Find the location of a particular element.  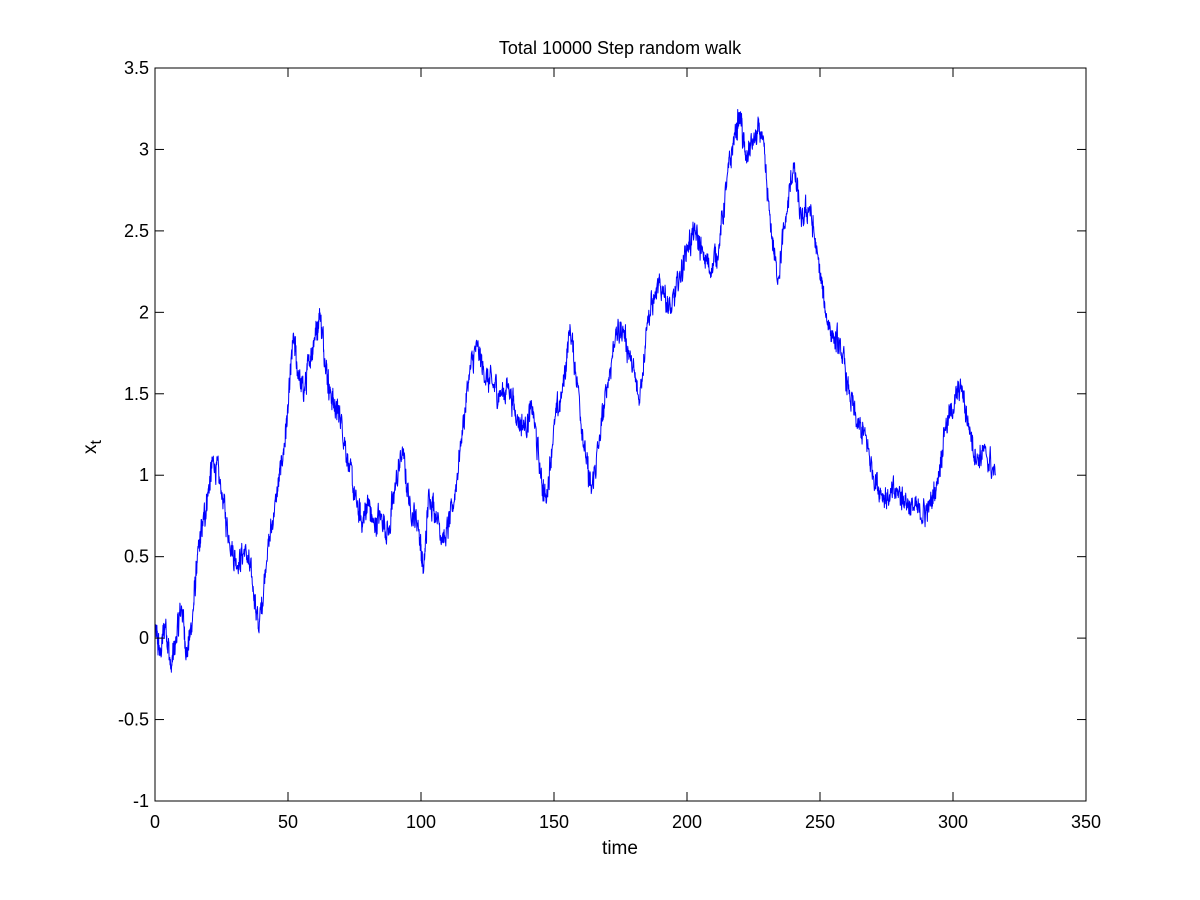

y-axis-label-subscript: t is located at coordinates (96, 441).